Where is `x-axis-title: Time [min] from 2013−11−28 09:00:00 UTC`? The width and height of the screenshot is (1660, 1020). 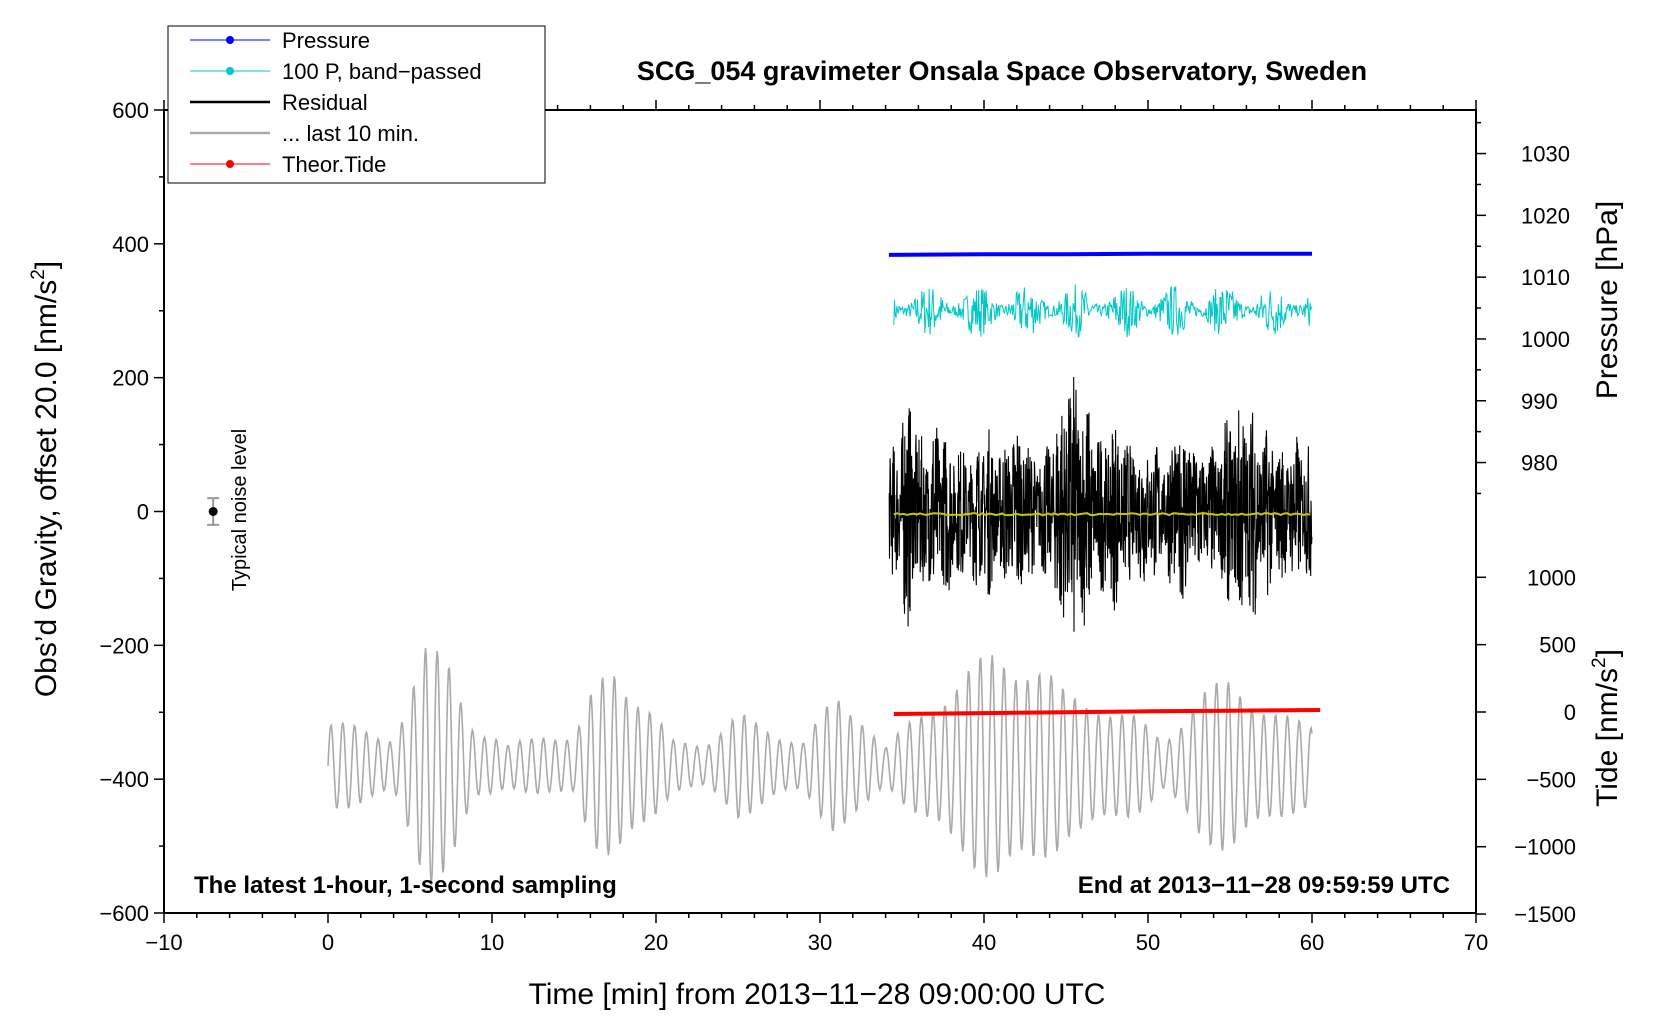 x-axis-title: Time [min] from 2013−11−28 09:00:00 UTC is located at coordinates (817, 994).